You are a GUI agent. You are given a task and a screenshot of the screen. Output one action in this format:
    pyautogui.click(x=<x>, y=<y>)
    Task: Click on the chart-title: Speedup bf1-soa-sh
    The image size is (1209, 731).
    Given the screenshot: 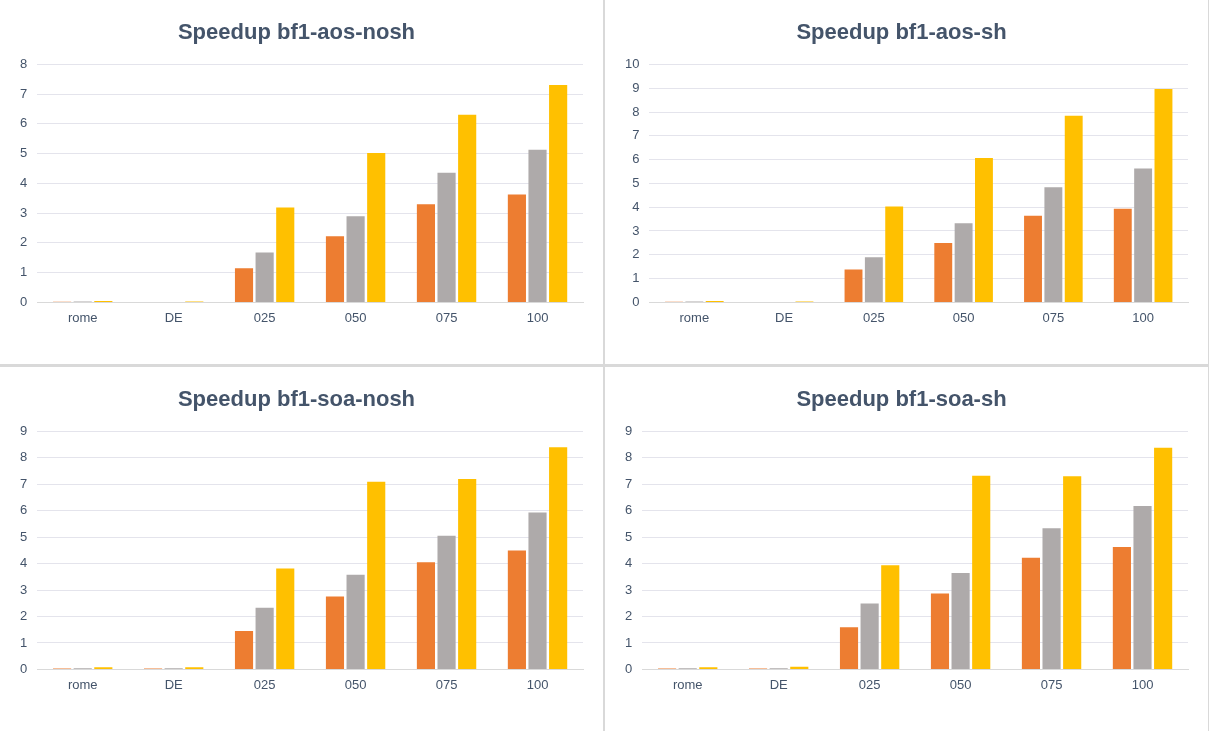 What is the action you would take?
    pyautogui.click(x=901, y=398)
    